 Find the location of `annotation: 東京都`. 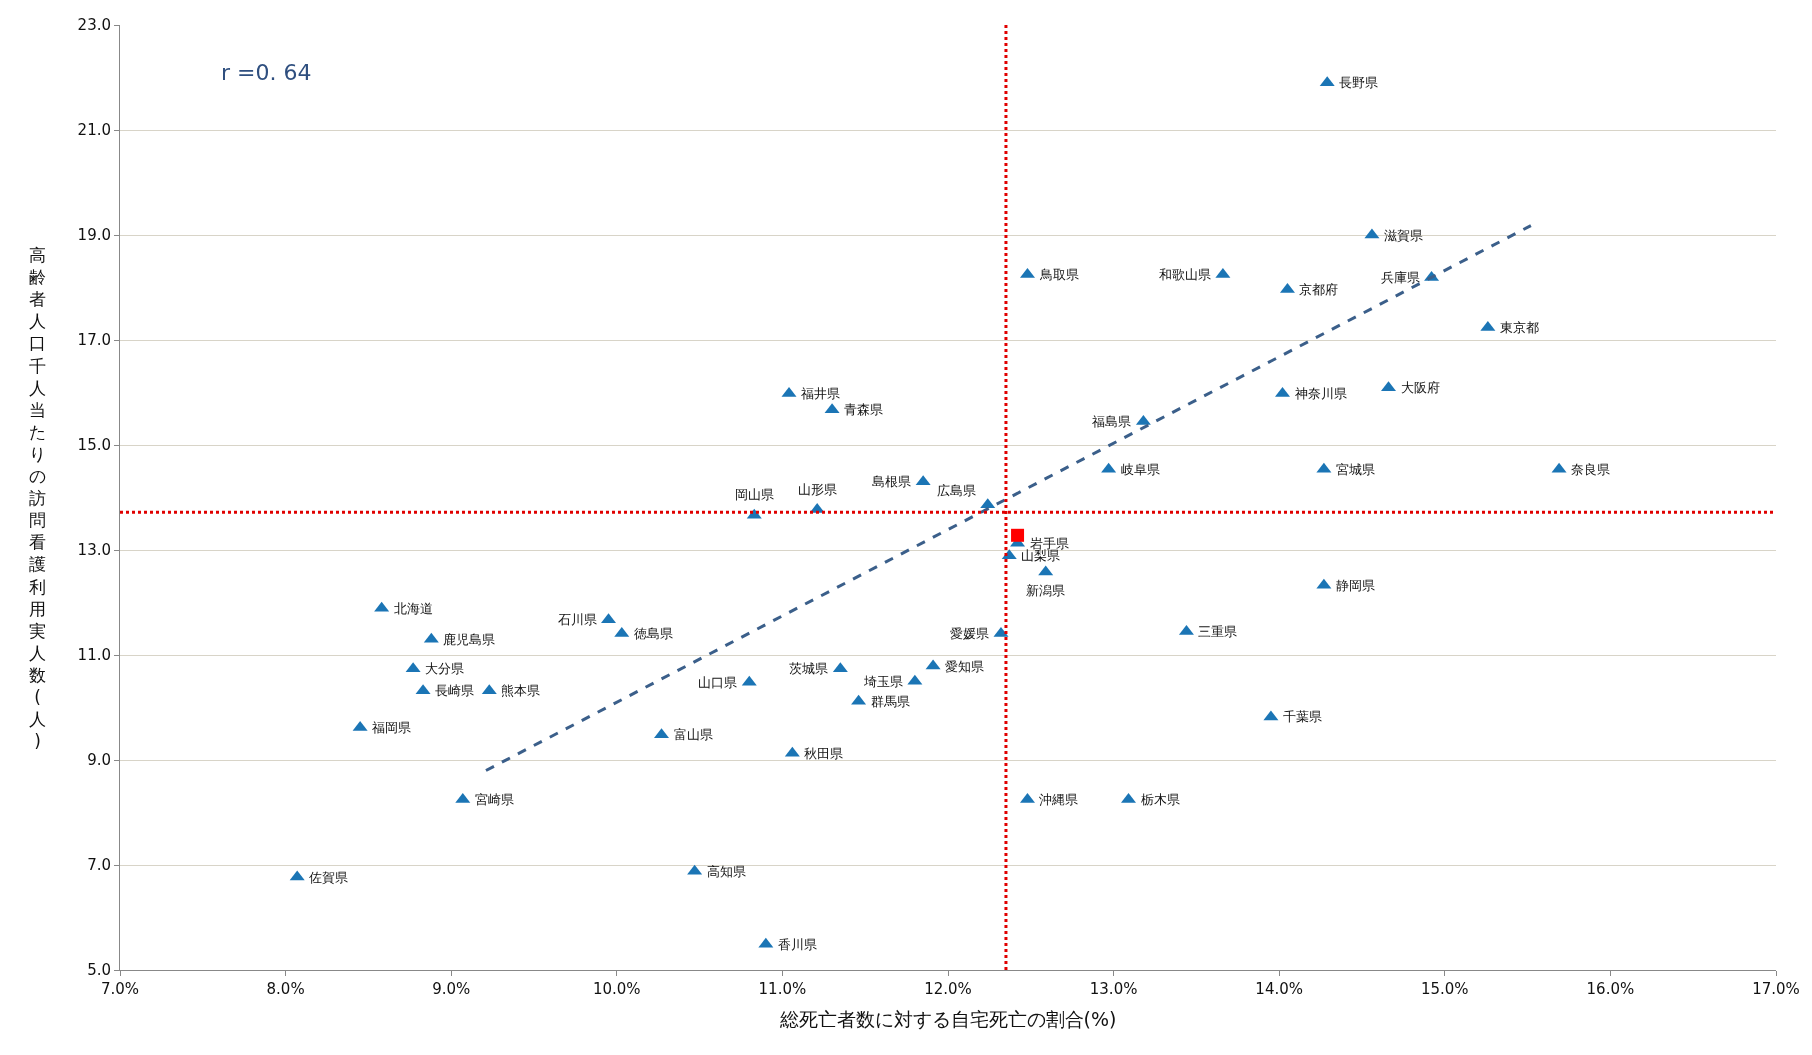

annotation: 東京都 is located at coordinates (1519, 327).